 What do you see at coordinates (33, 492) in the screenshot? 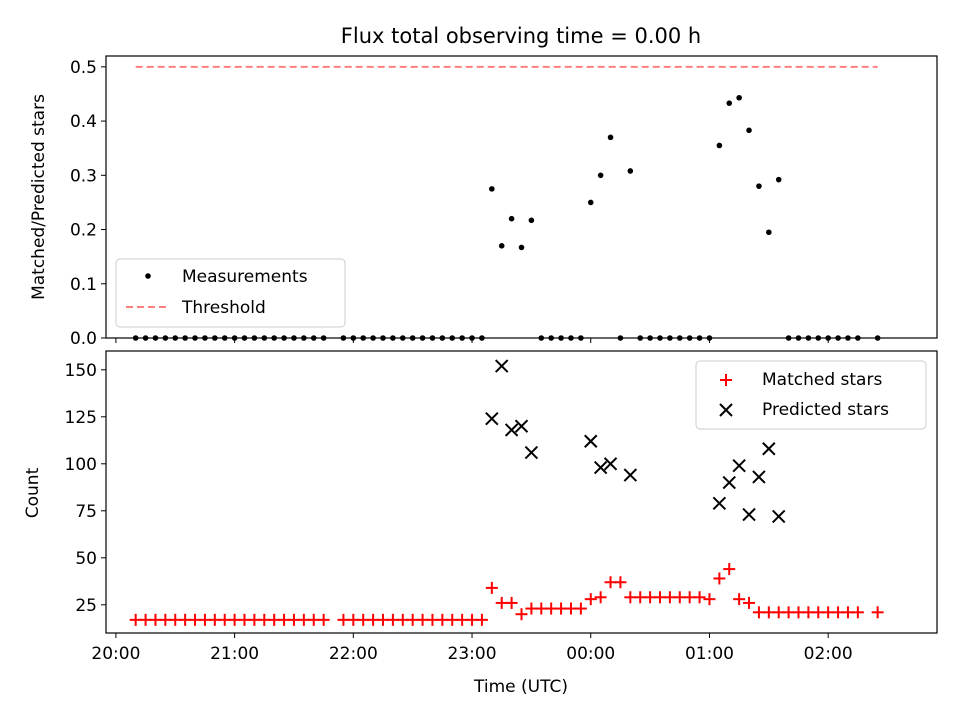
I see `bottom-y-axis-label: Count` at bounding box center [33, 492].